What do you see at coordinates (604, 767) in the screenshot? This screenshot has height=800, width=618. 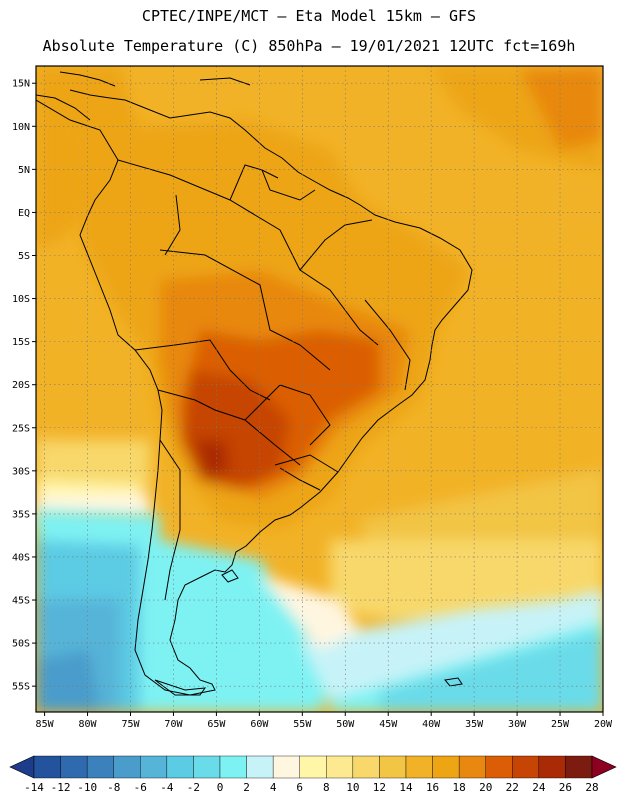 I see `colorbar-overflow-arrow` at bounding box center [604, 767].